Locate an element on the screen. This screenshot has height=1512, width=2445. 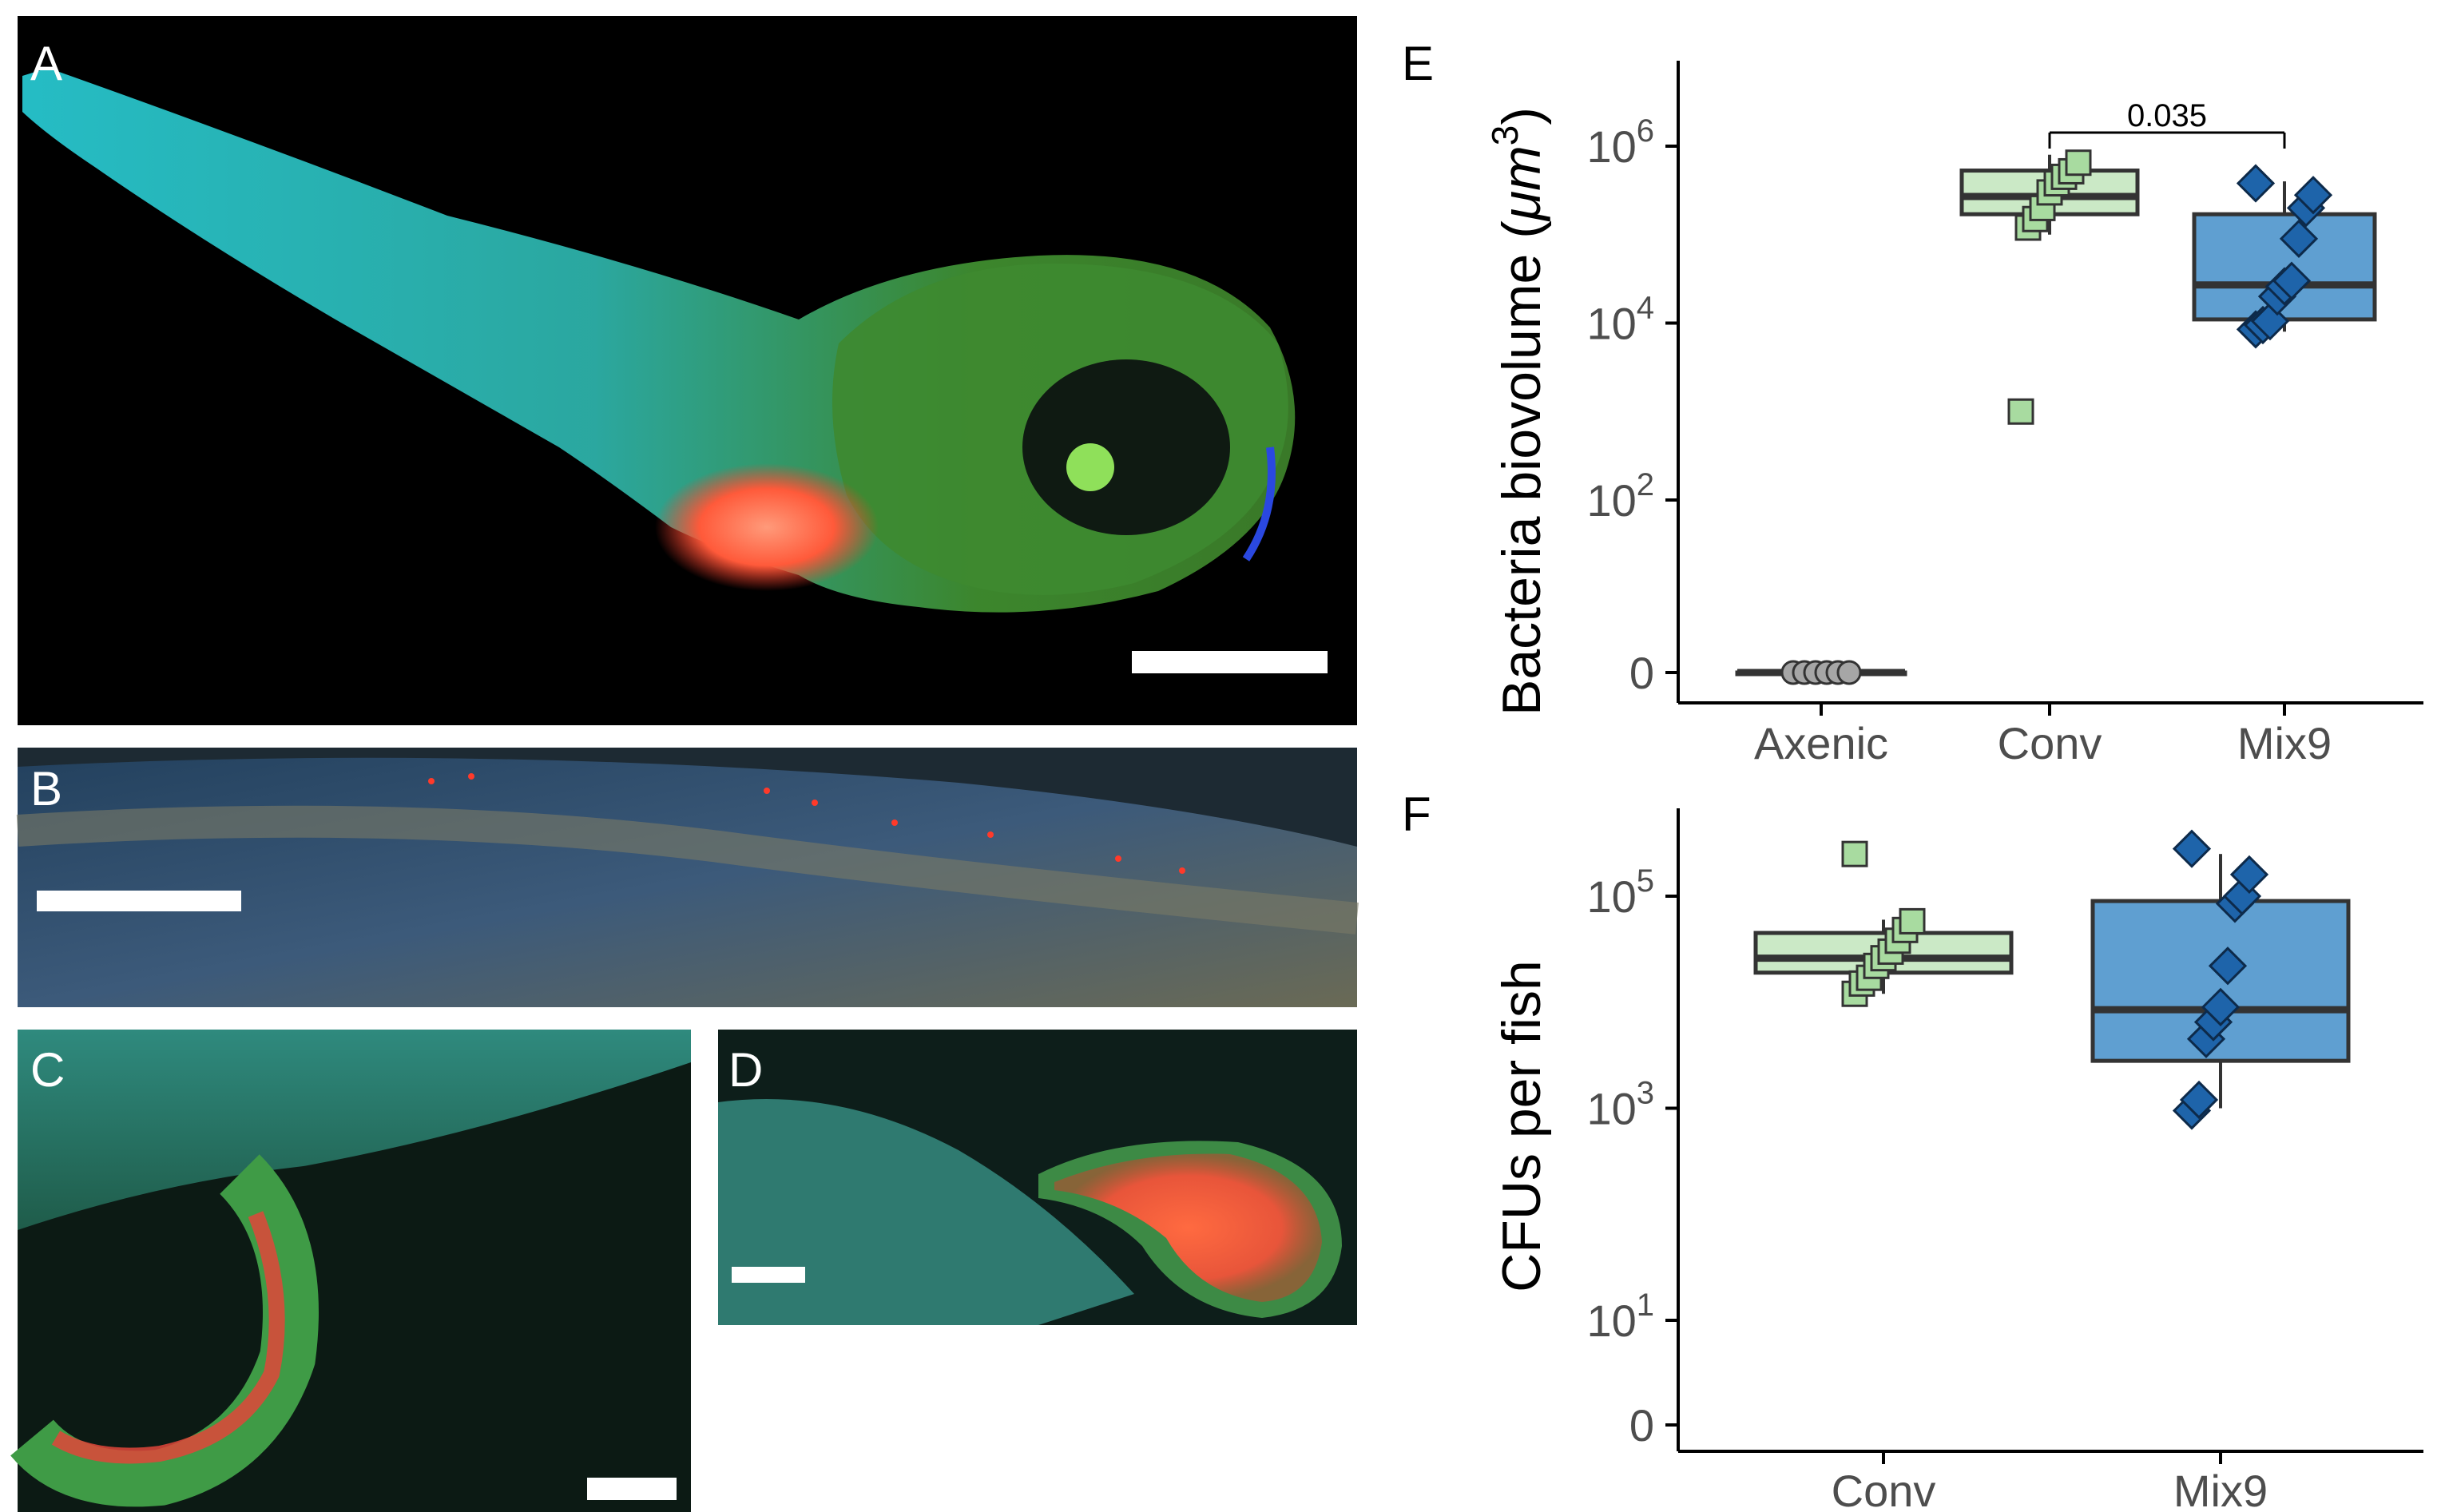
y-tick-label: 10² is located at coordinates (1620, 496).